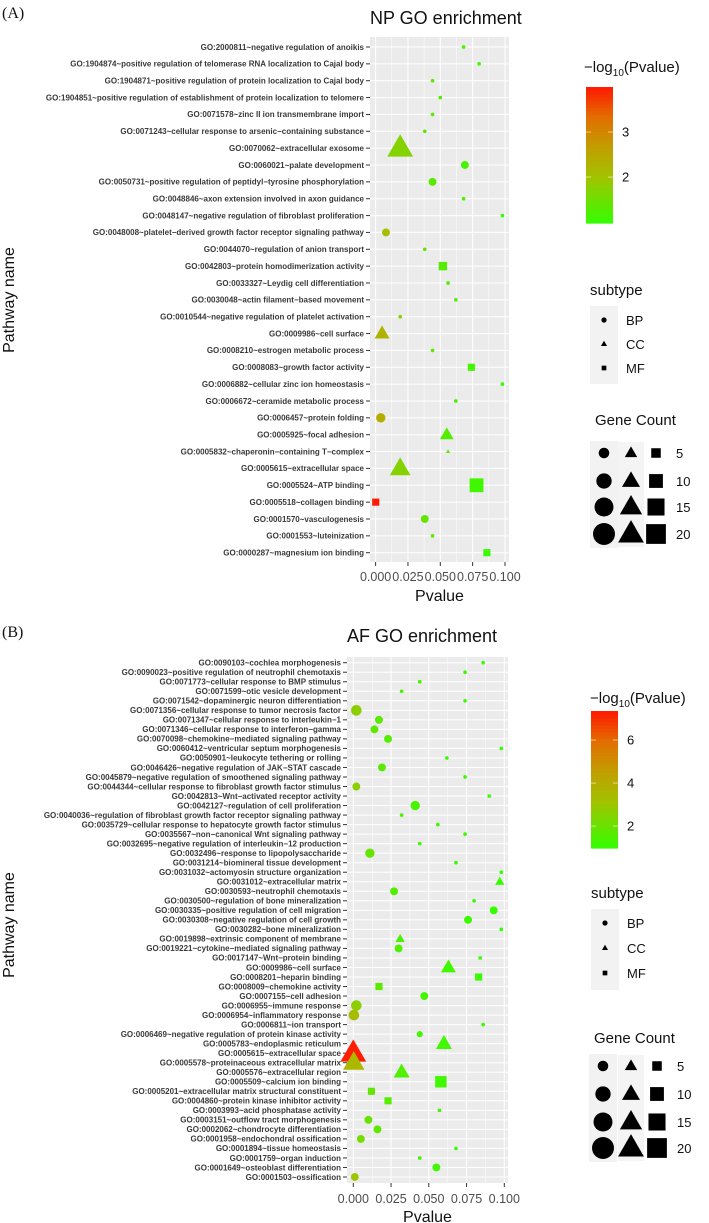 The height and width of the screenshot is (1223, 709). What do you see at coordinates (428, 1199) in the screenshot?
I see `x-tick-label: 0.050` at bounding box center [428, 1199].